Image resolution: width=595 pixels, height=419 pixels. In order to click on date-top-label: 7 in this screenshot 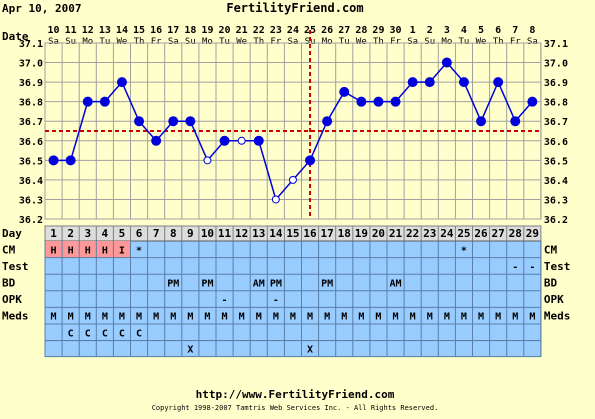, I will do `click(515, 30)`.